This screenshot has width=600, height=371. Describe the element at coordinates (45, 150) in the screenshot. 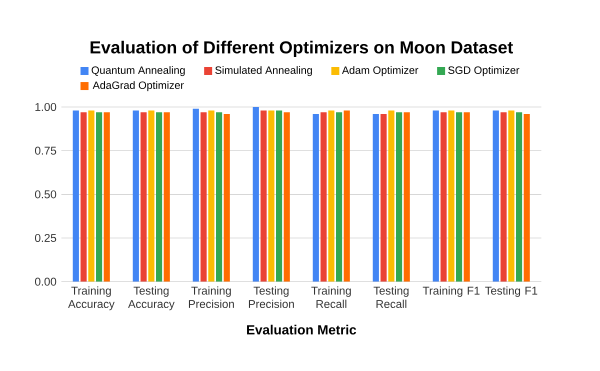

I see `y-tick-label: 0.75` at that location.